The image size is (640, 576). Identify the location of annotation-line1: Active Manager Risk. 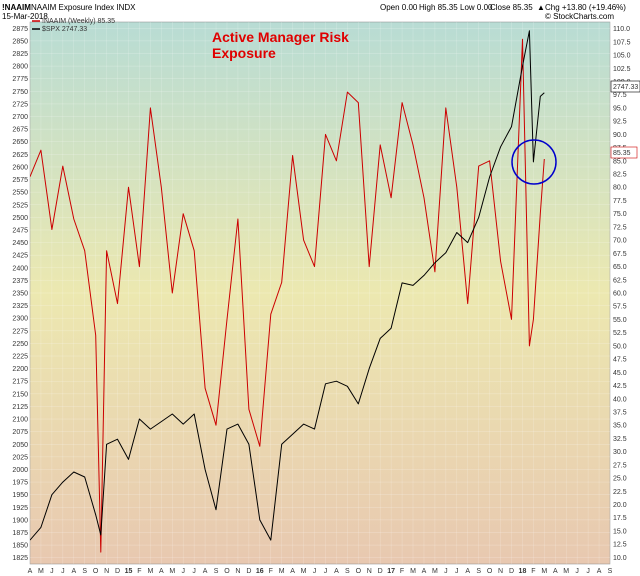
(280, 37).